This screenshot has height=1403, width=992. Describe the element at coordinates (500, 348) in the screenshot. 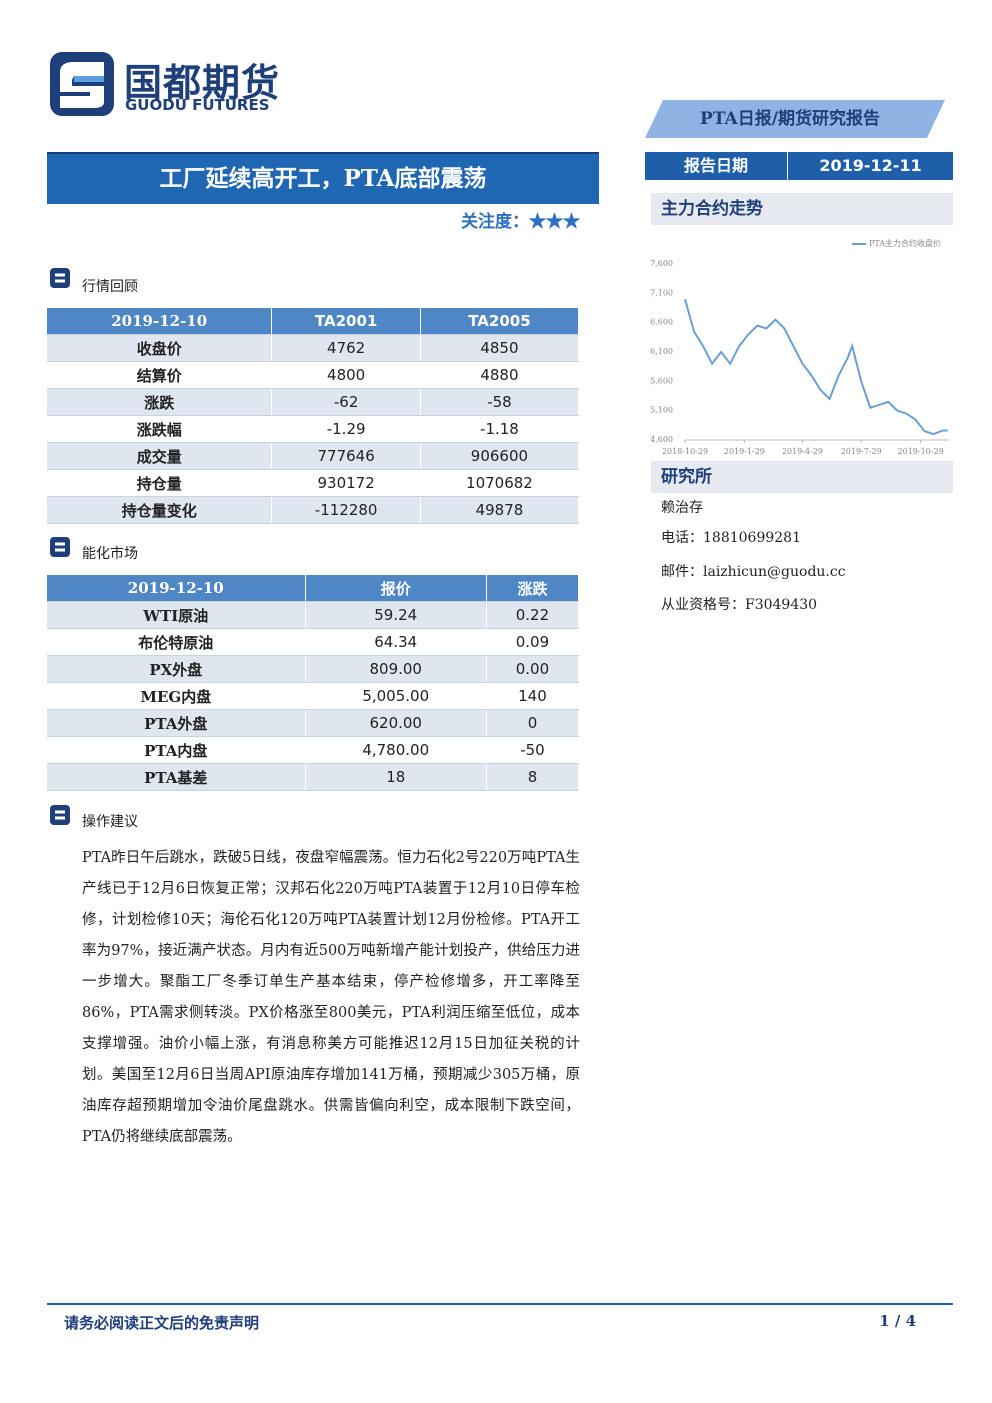

I see `table-cell: 4850` at that location.